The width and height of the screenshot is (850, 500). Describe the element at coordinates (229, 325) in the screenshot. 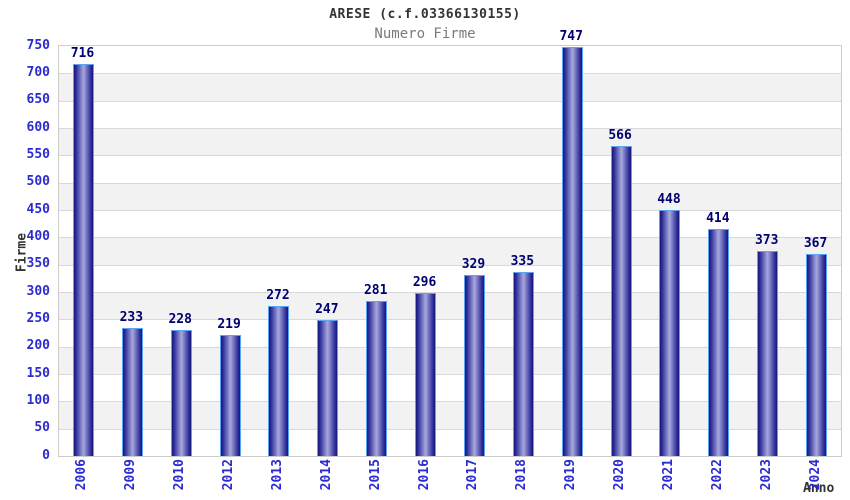

I see `bar-value-label: 219` at that location.